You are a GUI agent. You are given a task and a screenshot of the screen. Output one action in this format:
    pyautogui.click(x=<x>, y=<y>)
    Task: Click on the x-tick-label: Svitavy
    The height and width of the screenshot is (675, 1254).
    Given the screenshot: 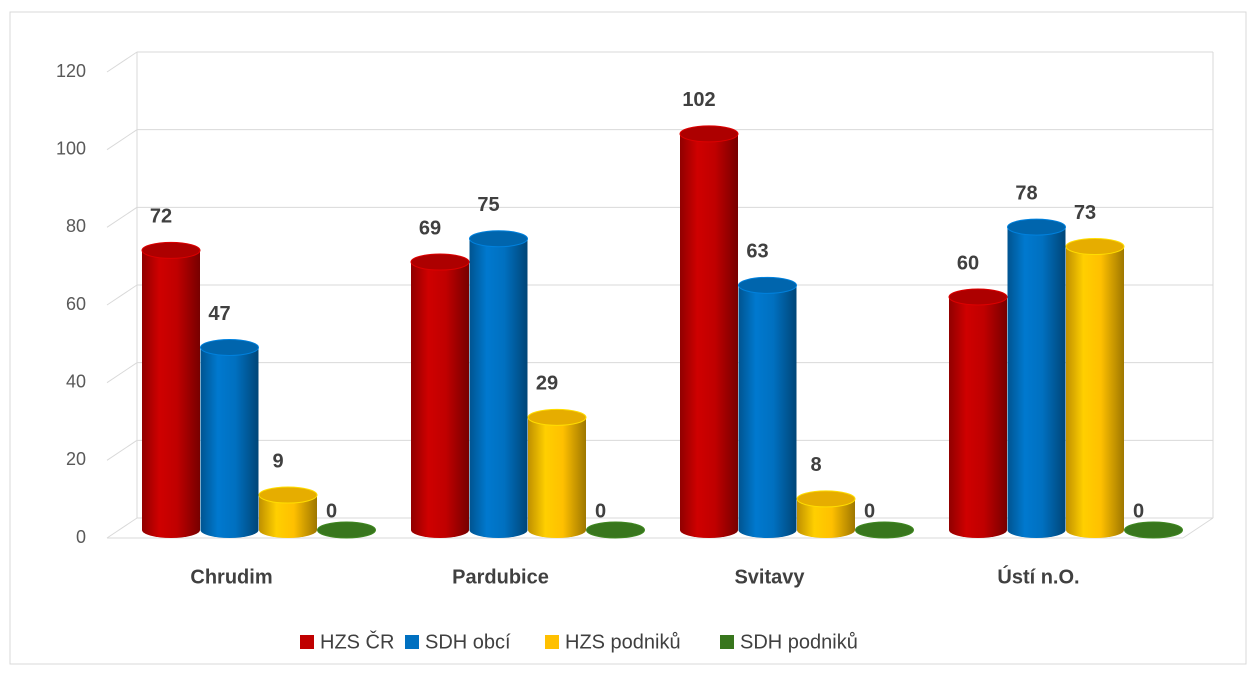 What is the action you would take?
    pyautogui.click(x=769, y=577)
    